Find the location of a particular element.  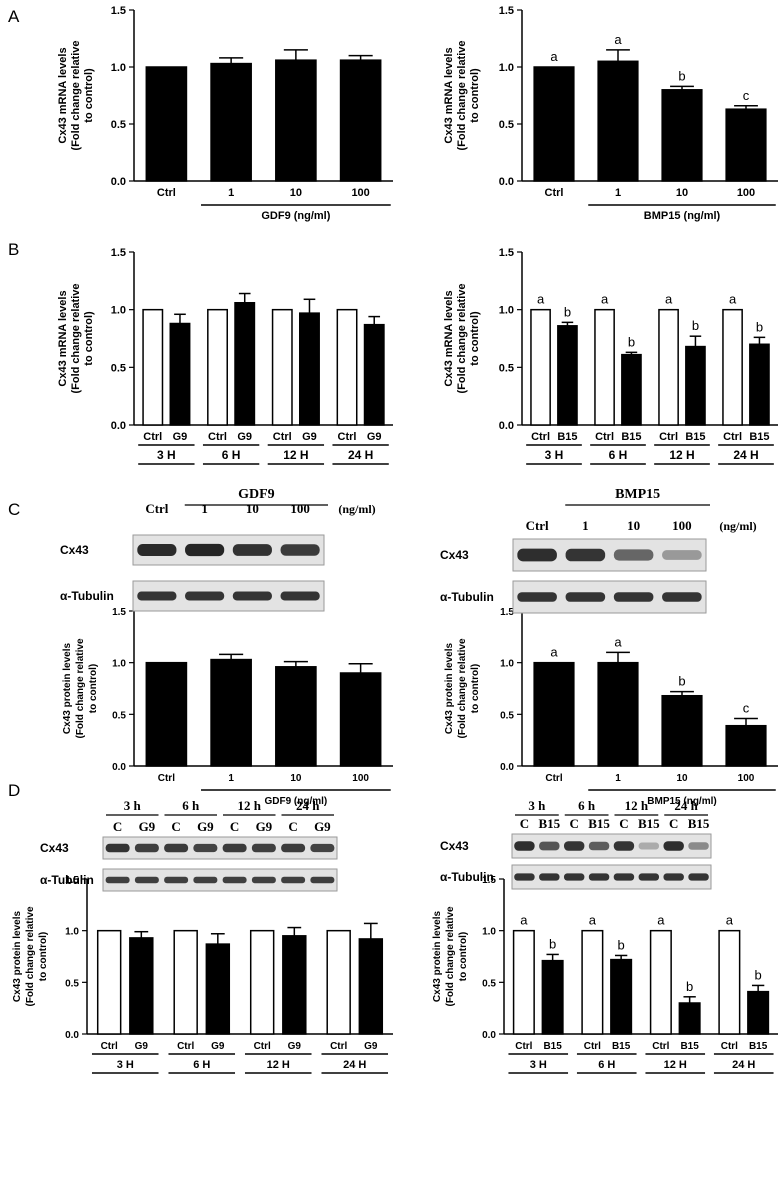

blot-lane-label: 1 is located at coordinates (585, 525).